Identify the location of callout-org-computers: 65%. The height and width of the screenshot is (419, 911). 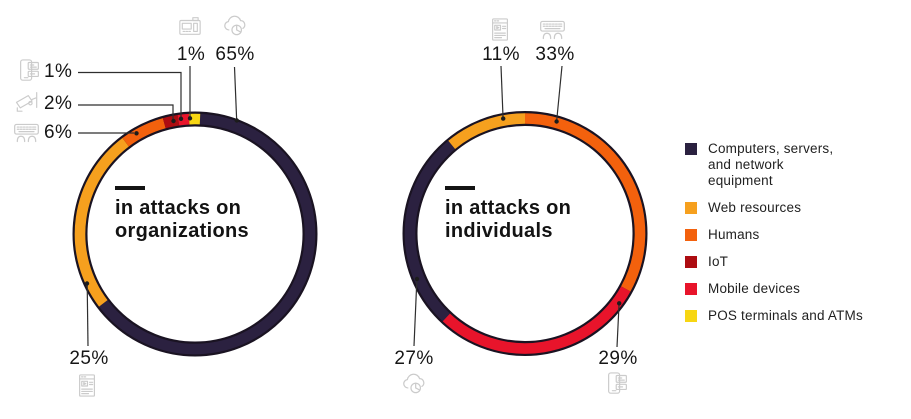
(235, 54).